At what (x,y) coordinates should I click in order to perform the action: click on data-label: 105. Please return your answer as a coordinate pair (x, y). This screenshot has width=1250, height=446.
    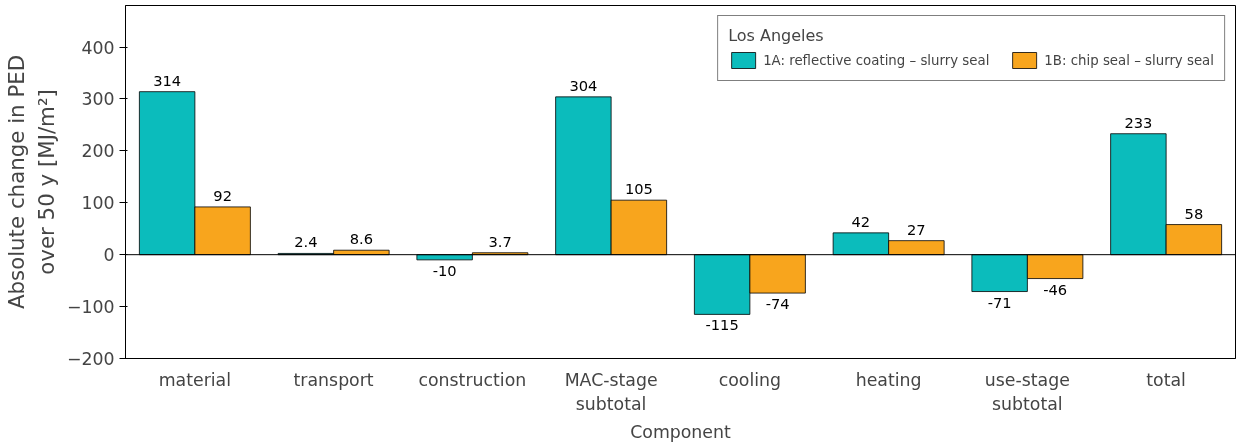
    Looking at the image, I should click on (638, 189).